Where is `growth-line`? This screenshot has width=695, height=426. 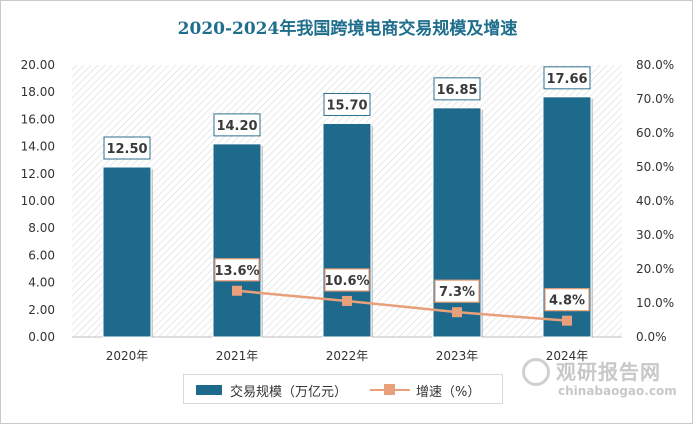 growth-line is located at coordinates (402, 305).